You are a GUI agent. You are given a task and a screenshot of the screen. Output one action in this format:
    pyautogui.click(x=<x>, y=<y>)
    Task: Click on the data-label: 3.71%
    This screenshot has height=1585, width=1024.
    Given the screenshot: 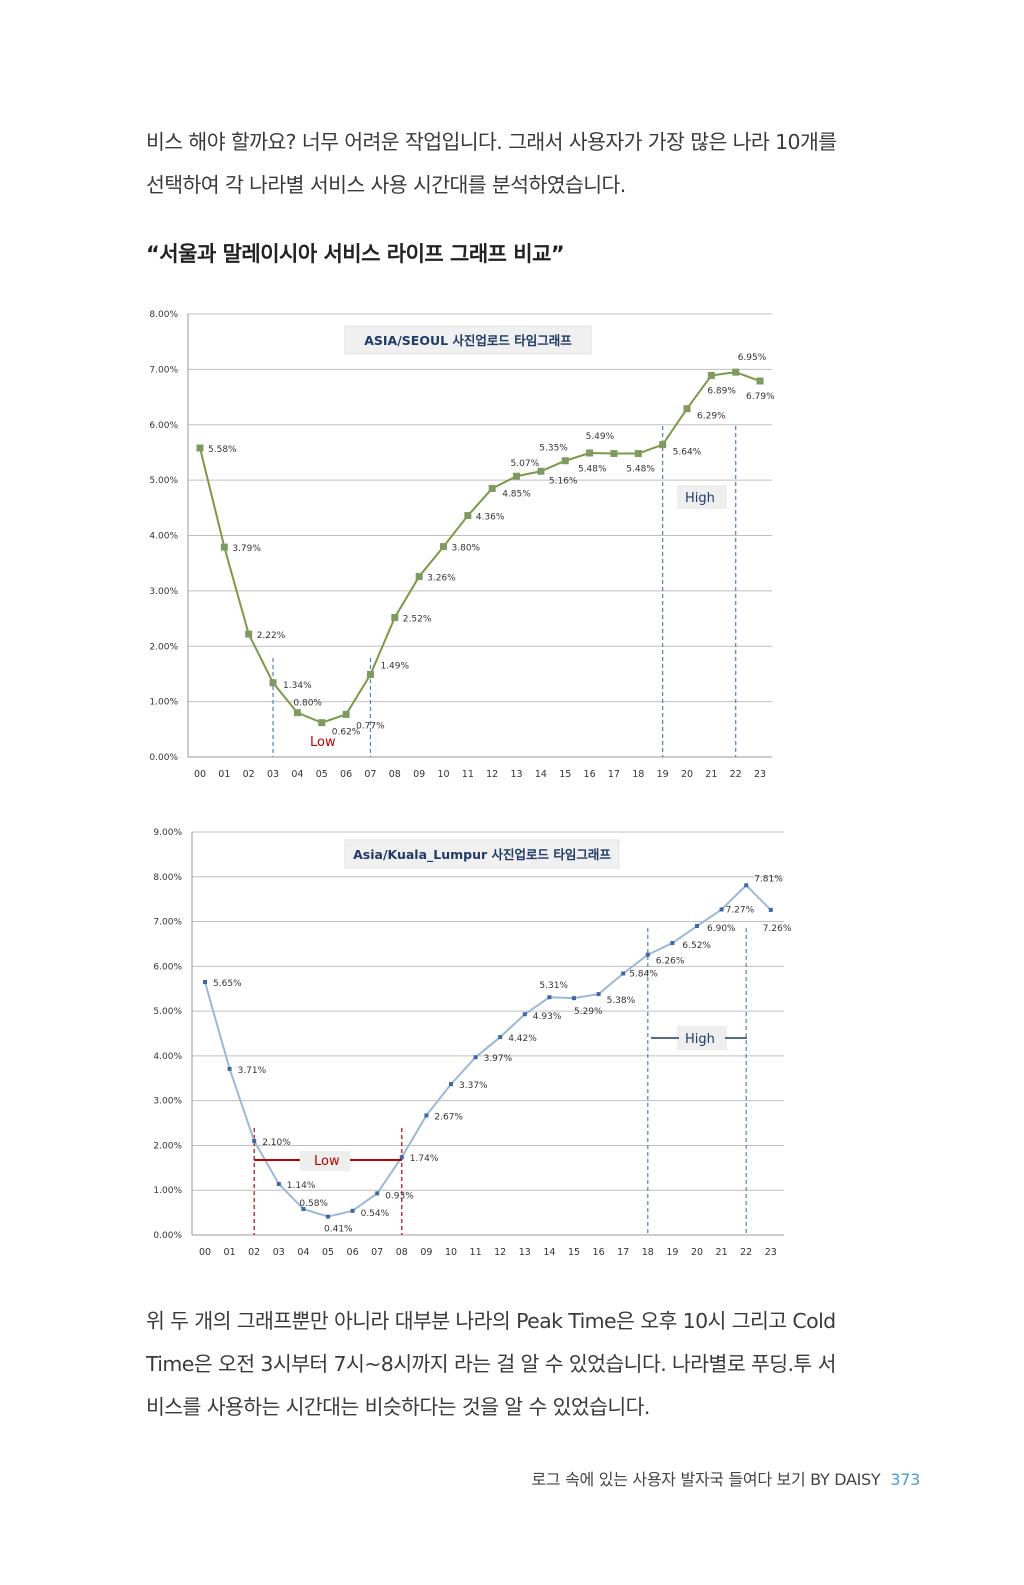 What is the action you would take?
    pyautogui.click(x=252, y=1071)
    